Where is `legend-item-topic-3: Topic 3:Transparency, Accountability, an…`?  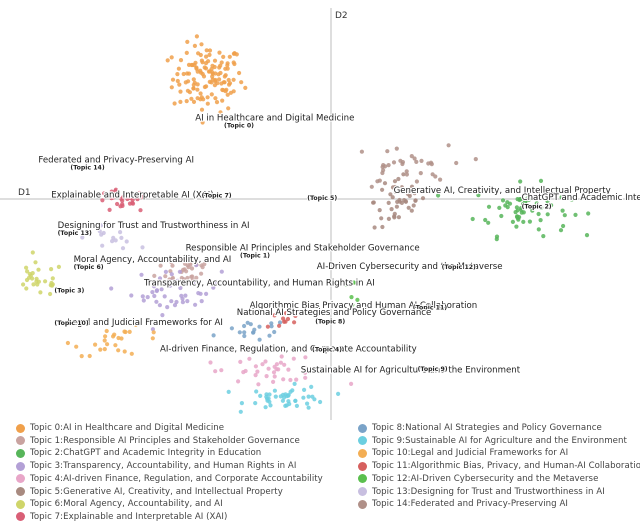 legend-item-topic-3: Topic 3:Transparency, Accountability, an… is located at coordinates (156, 466).